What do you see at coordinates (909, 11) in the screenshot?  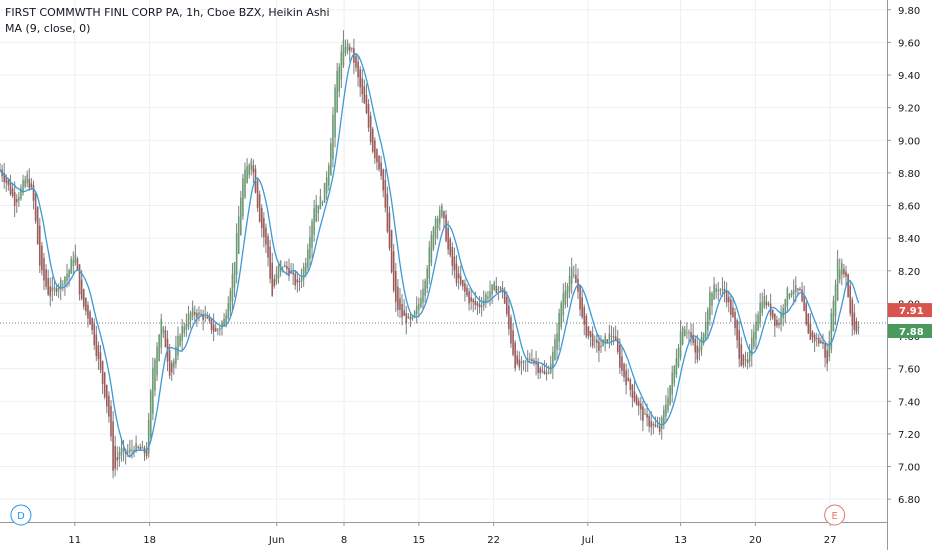 I see `y-tick-label: 9.80` at bounding box center [909, 11].